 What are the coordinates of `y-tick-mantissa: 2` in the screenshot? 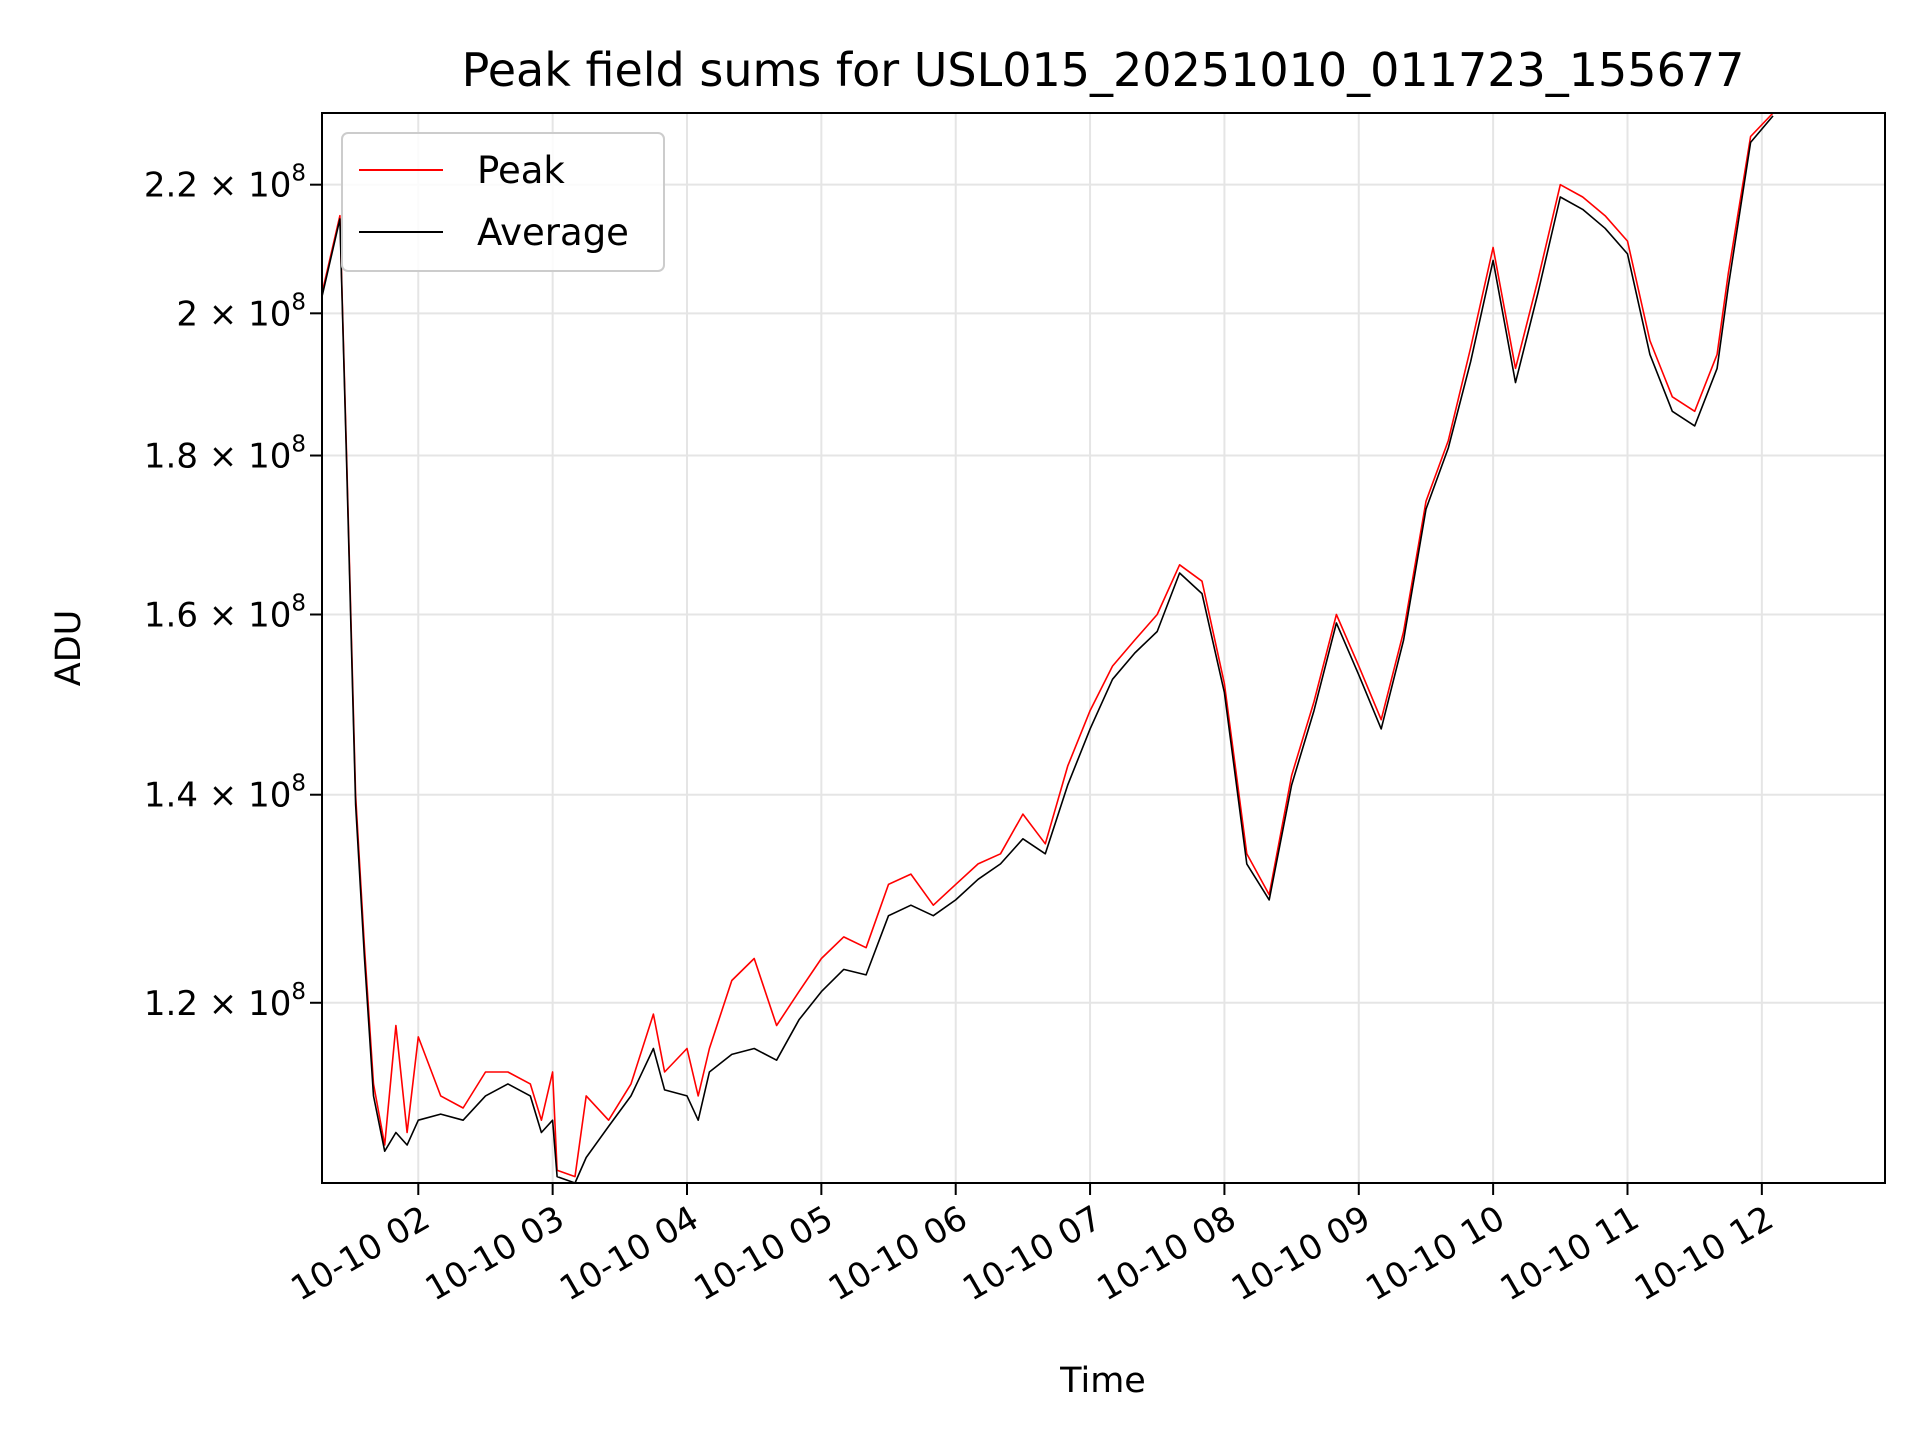 It's located at (187, 314).